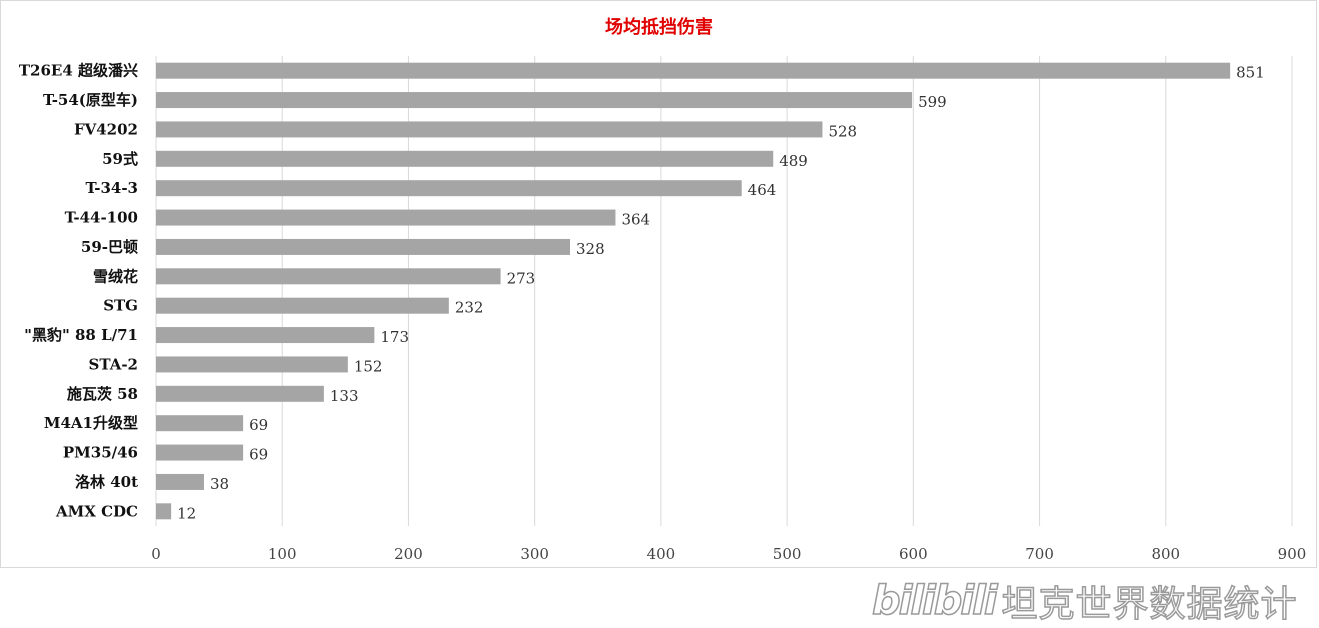 Image resolution: width=1319 pixels, height=628 pixels. What do you see at coordinates (1292, 554) in the screenshot?
I see `x-tick-label: 900` at bounding box center [1292, 554].